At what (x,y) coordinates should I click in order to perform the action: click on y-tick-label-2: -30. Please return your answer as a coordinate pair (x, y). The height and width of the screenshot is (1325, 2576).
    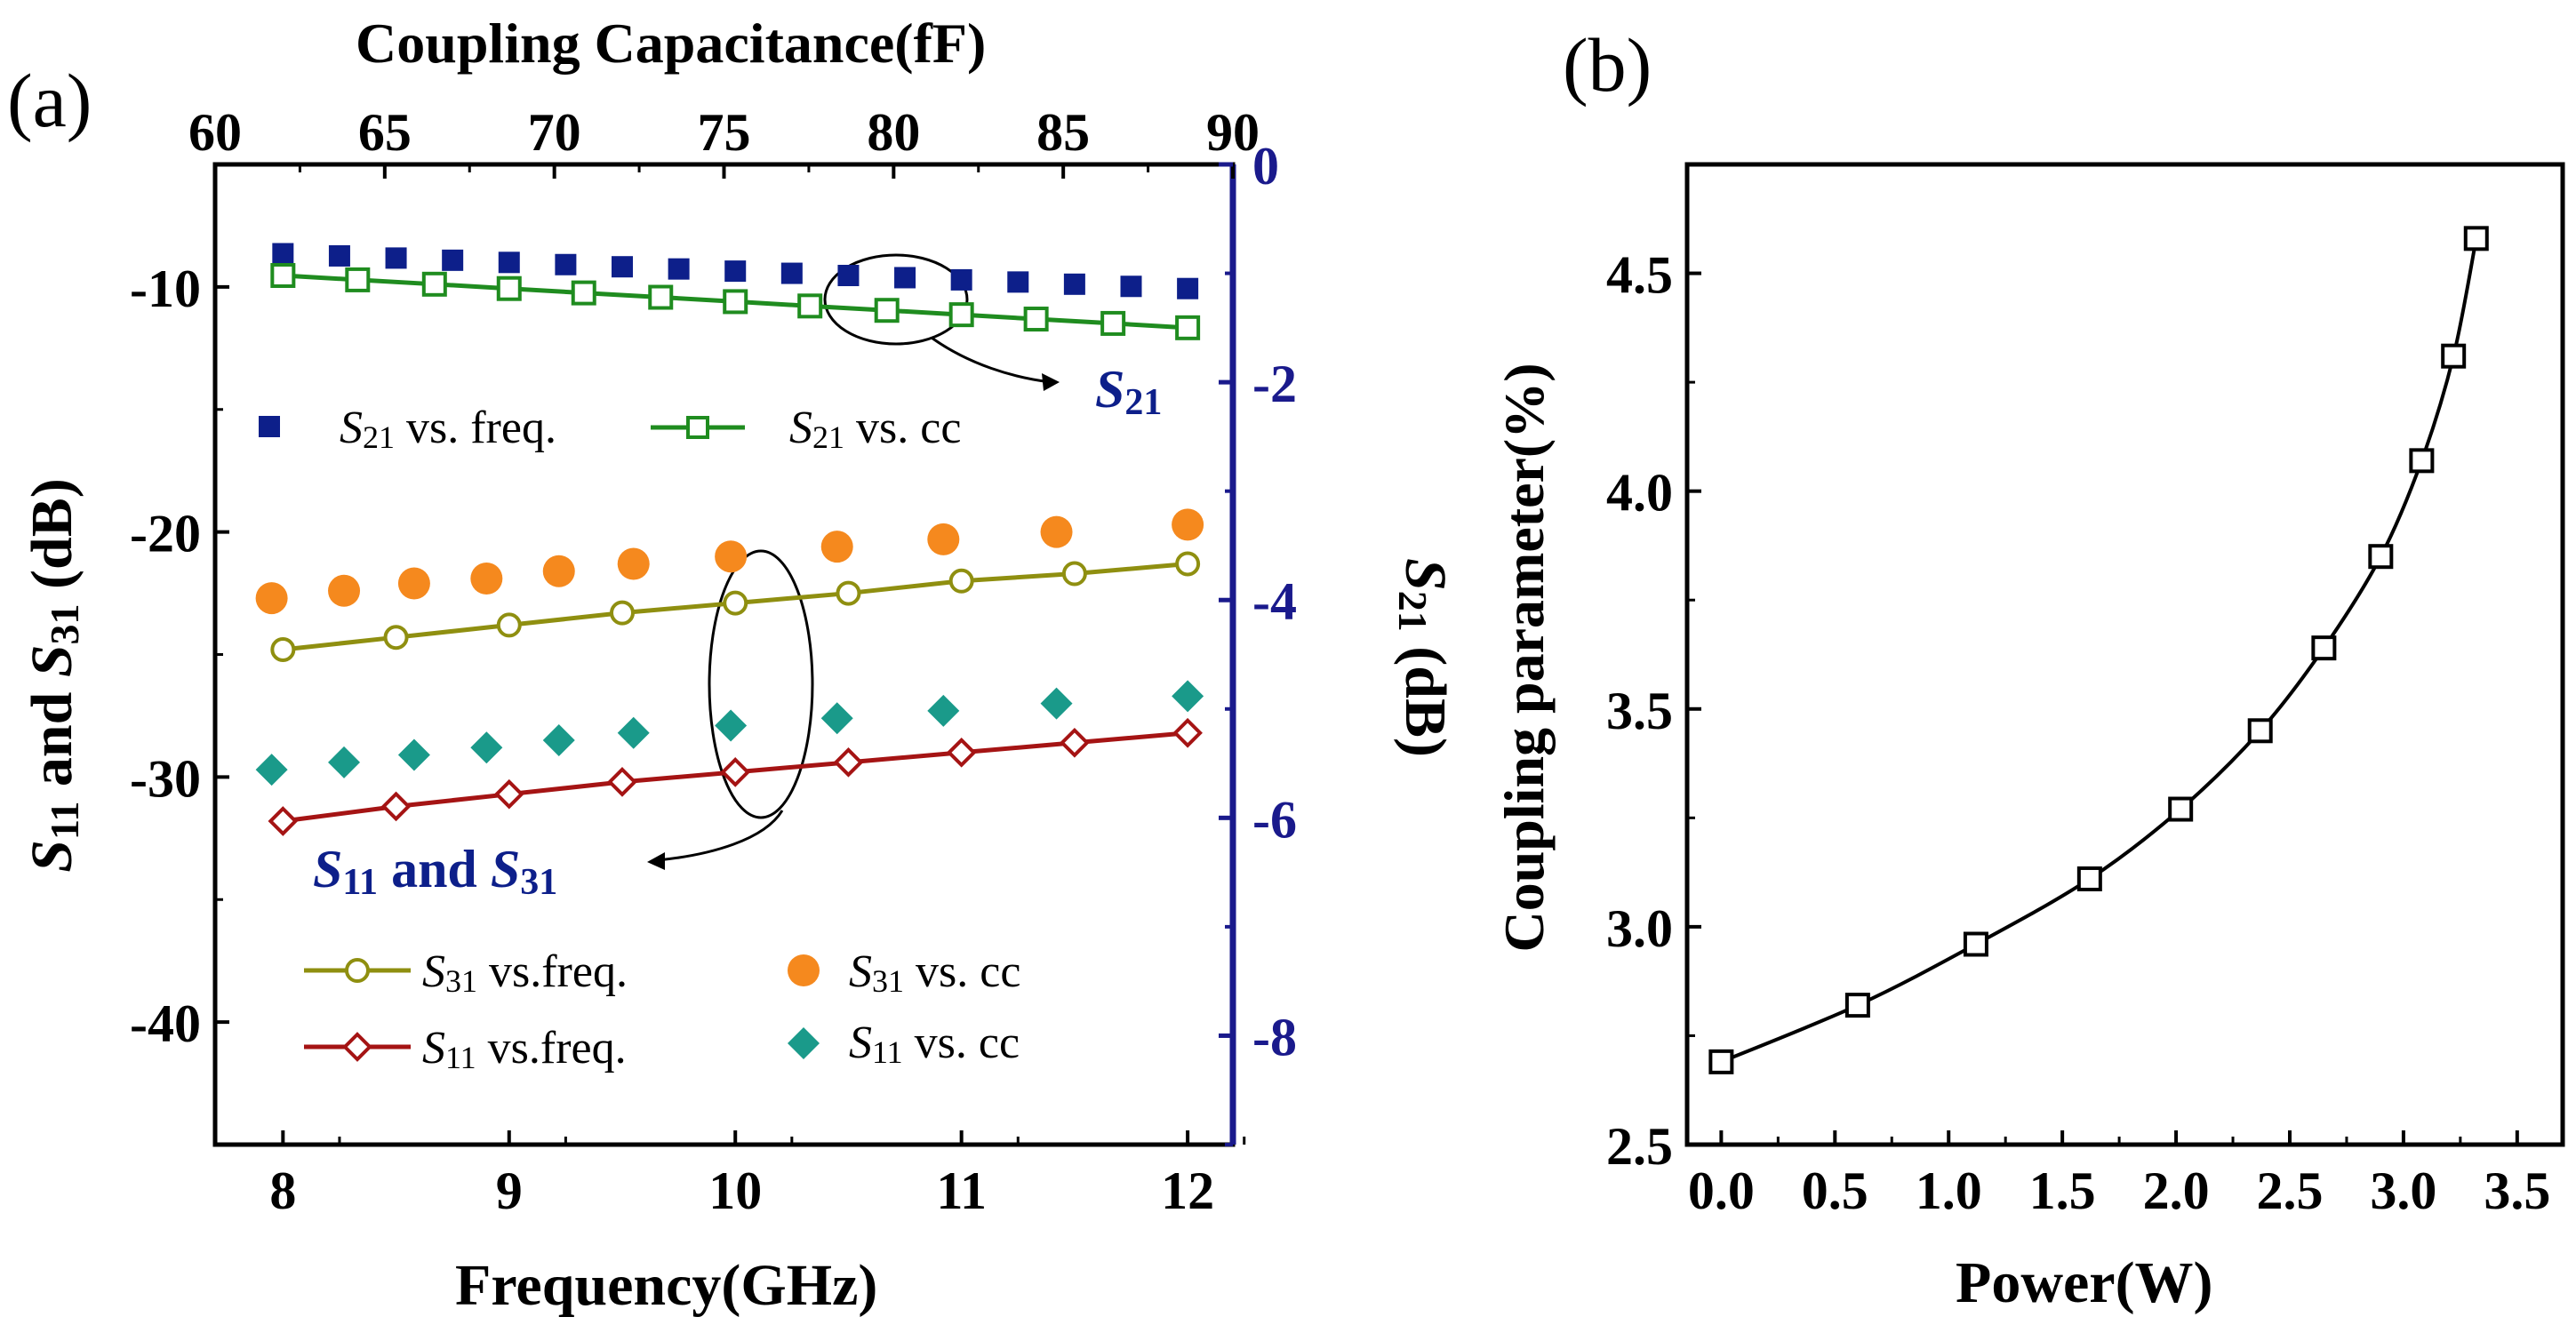
    Looking at the image, I should click on (165, 779).